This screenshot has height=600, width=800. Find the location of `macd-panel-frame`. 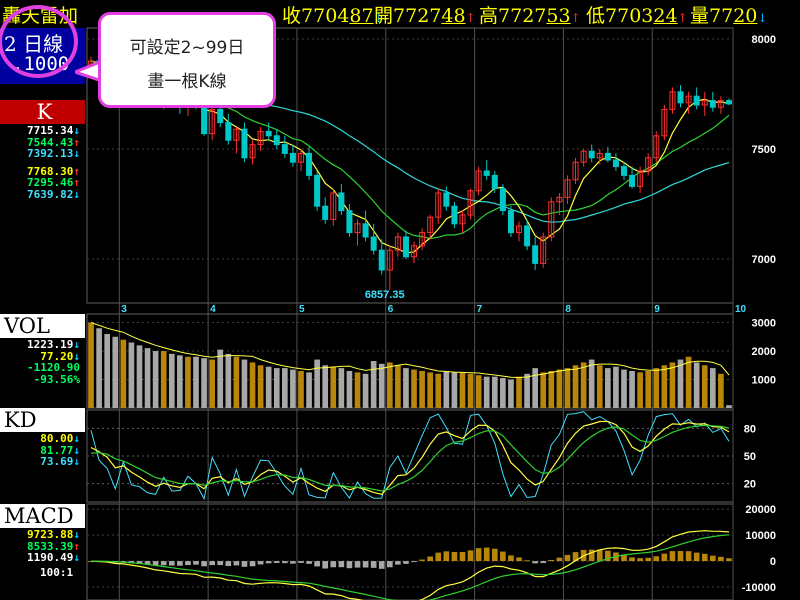

macd-panel-frame is located at coordinates (410, 551).